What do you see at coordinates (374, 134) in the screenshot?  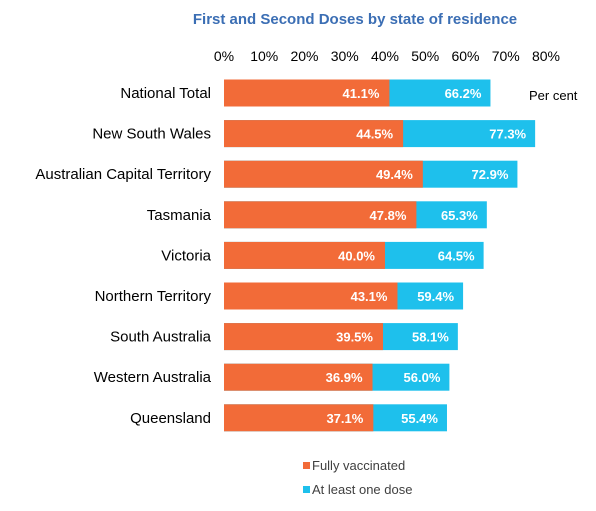 I see `data-label-fully-vaccinated: 44.5%` at bounding box center [374, 134].